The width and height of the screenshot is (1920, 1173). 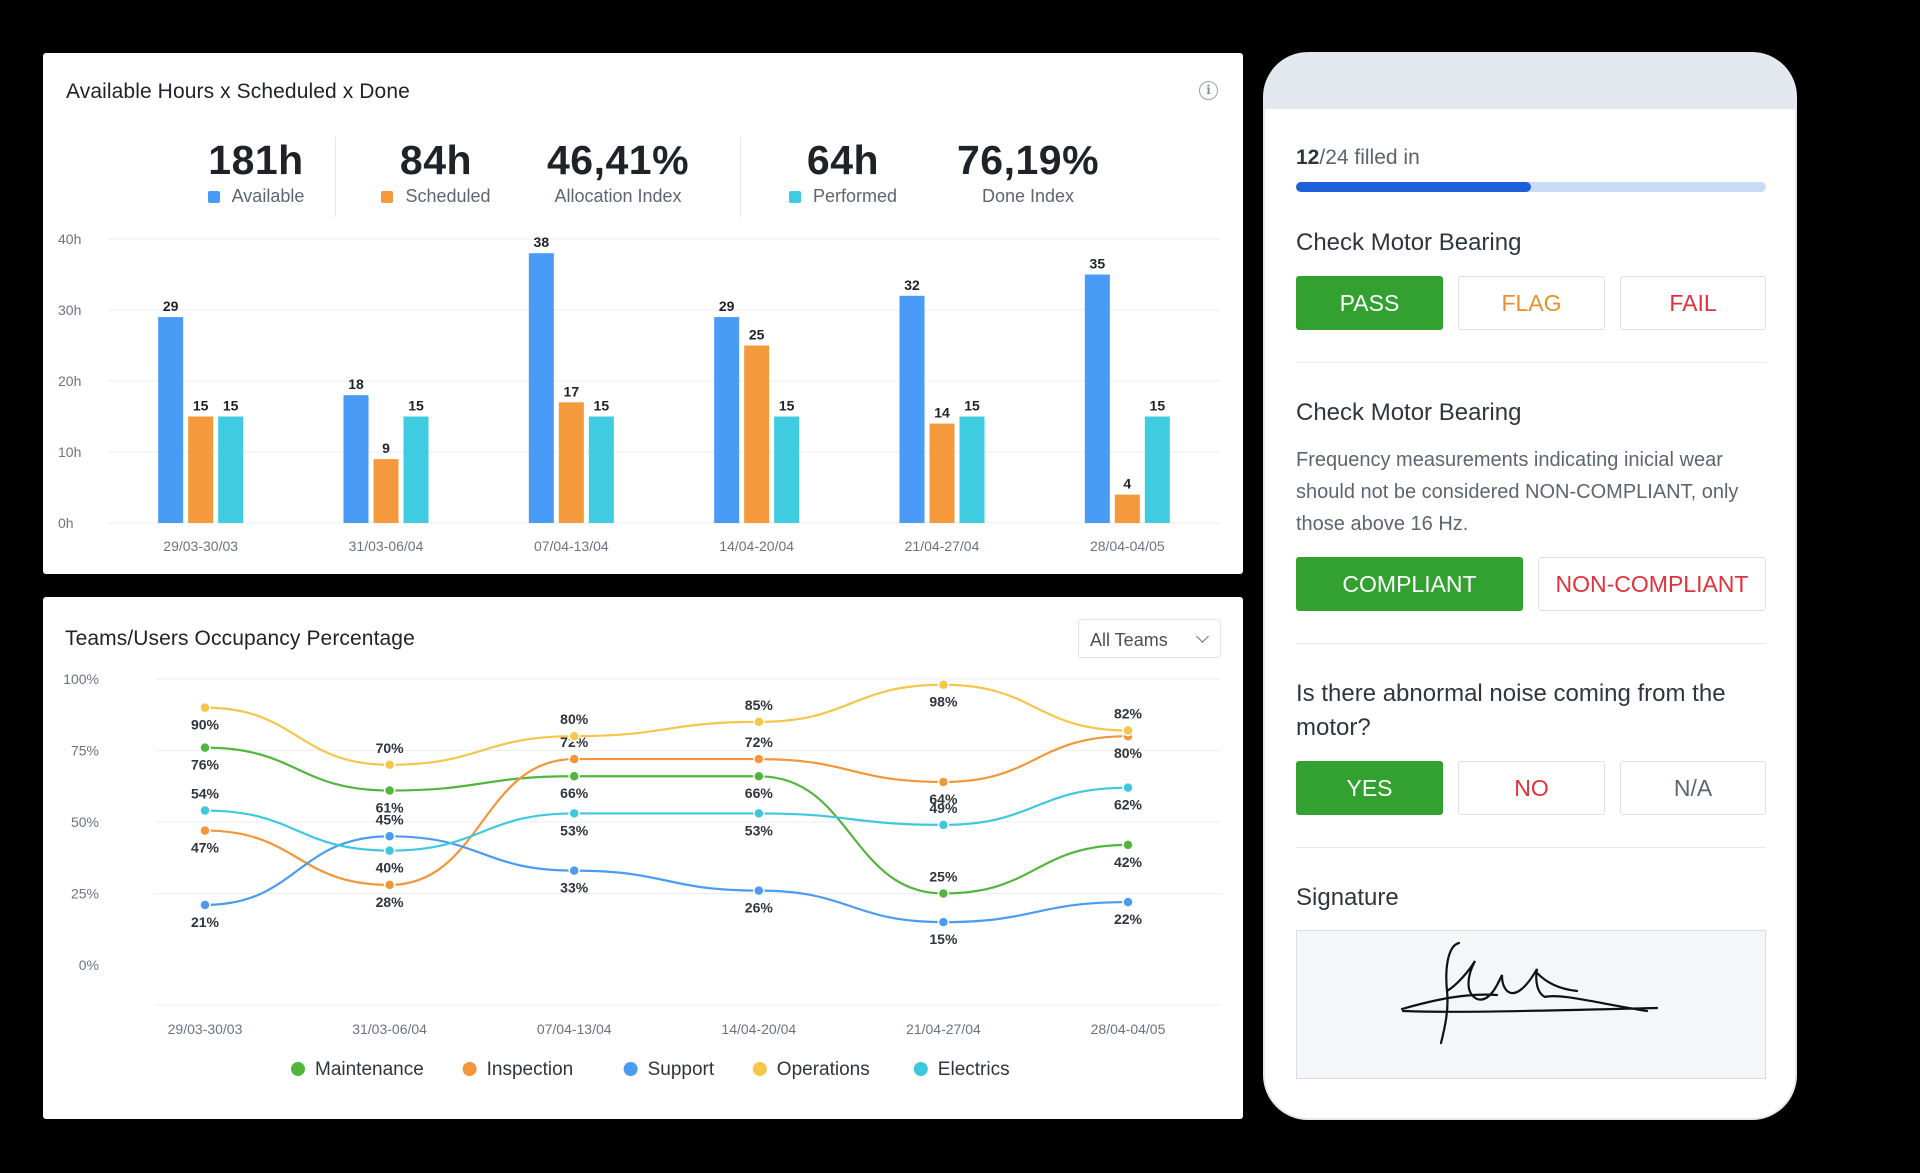 I want to click on progress-bar, so click(x=1531, y=187).